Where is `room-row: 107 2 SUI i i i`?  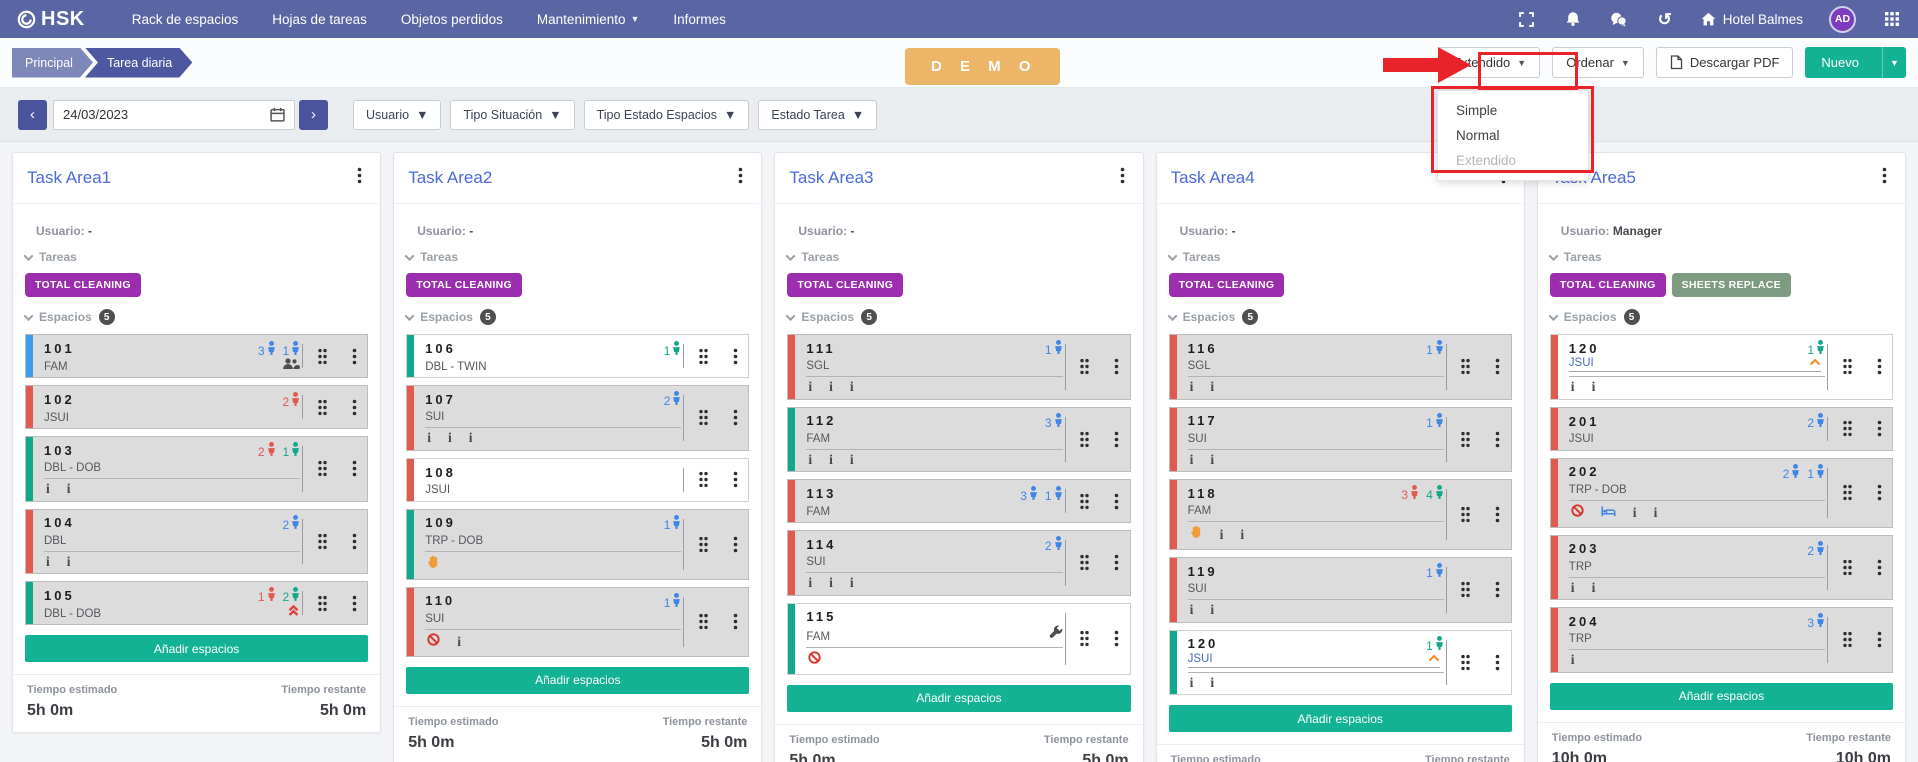 room-row: 107 2 SUI i i i is located at coordinates (578, 418).